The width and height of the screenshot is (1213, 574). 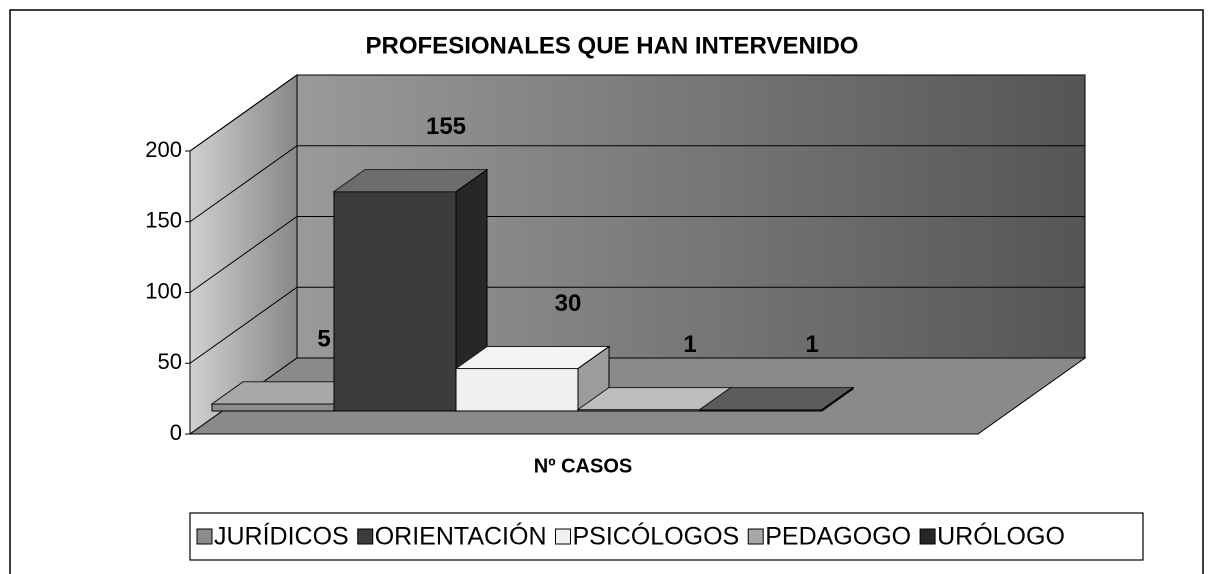 What do you see at coordinates (1001, 536) in the screenshot?
I see `legend-label: URÓLOGO` at bounding box center [1001, 536].